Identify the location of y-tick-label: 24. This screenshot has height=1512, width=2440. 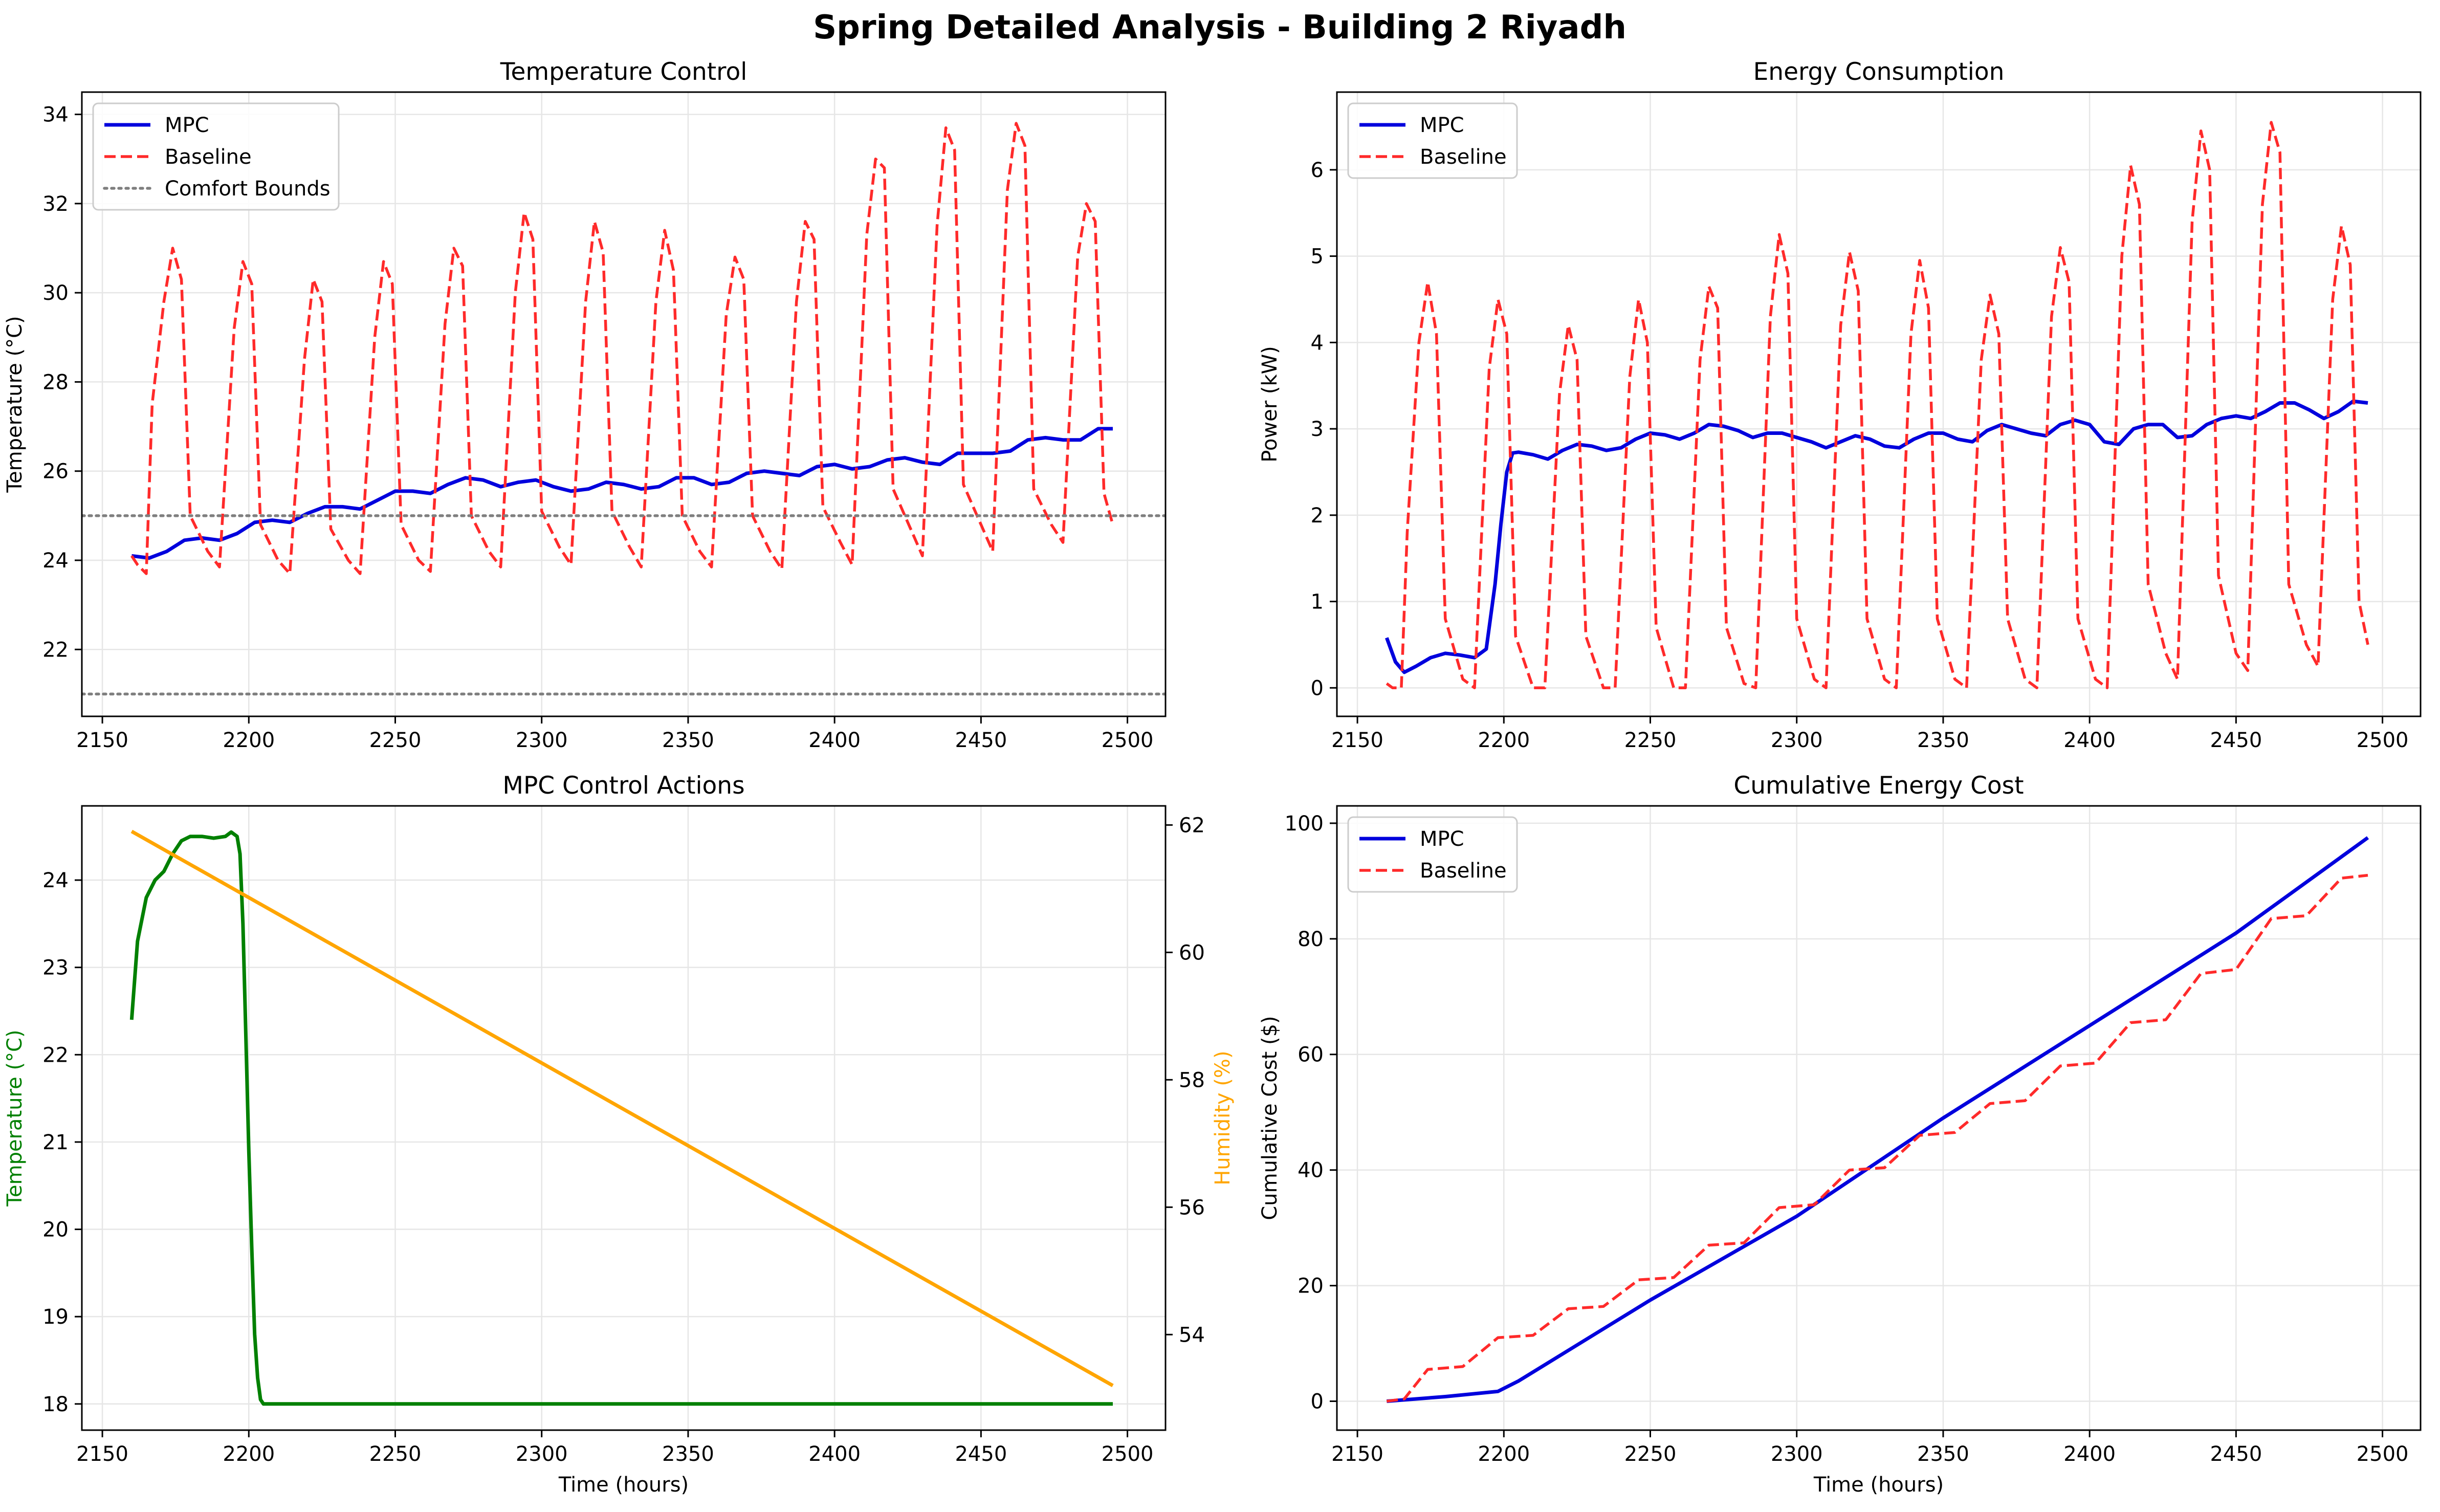
(55, 880).